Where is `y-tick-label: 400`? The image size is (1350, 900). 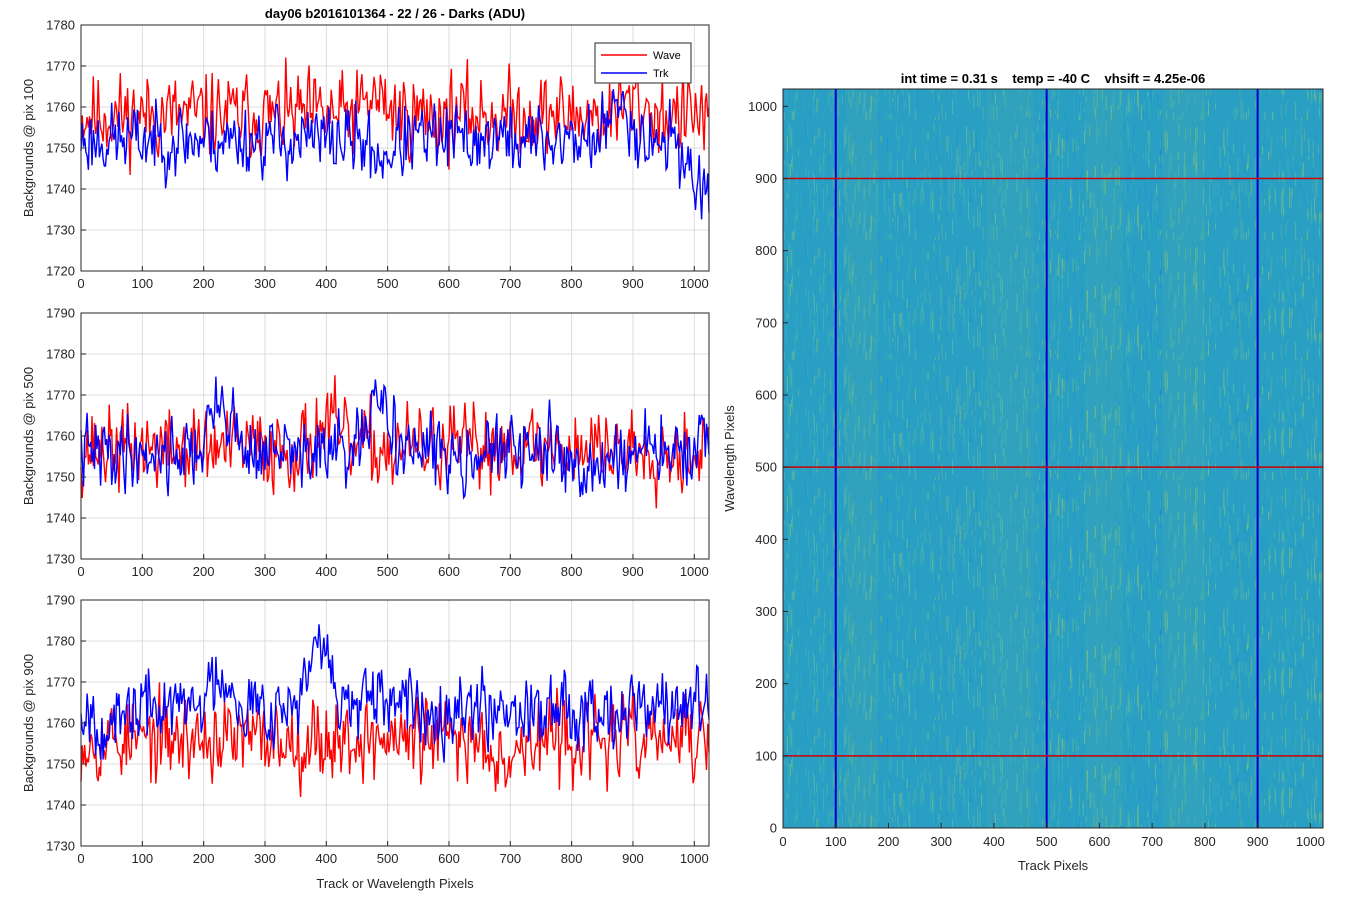
y-tick-label: 400 is located at coordinates (766, 539).